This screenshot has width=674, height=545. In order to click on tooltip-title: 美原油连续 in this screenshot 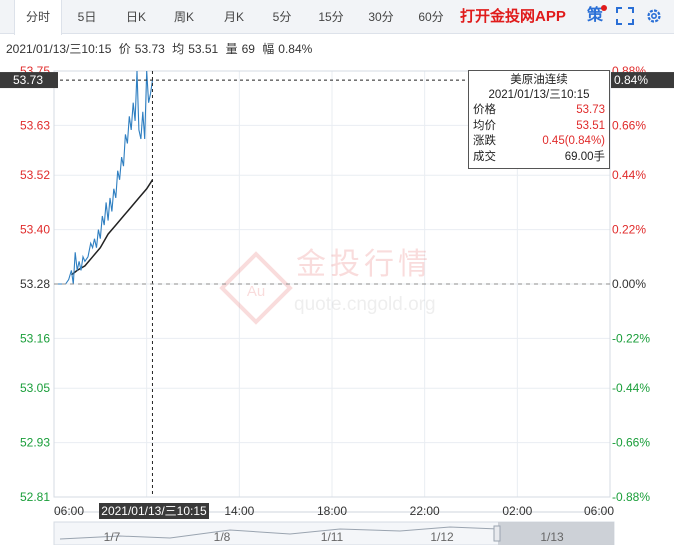, I will do `click(539, 80)`.